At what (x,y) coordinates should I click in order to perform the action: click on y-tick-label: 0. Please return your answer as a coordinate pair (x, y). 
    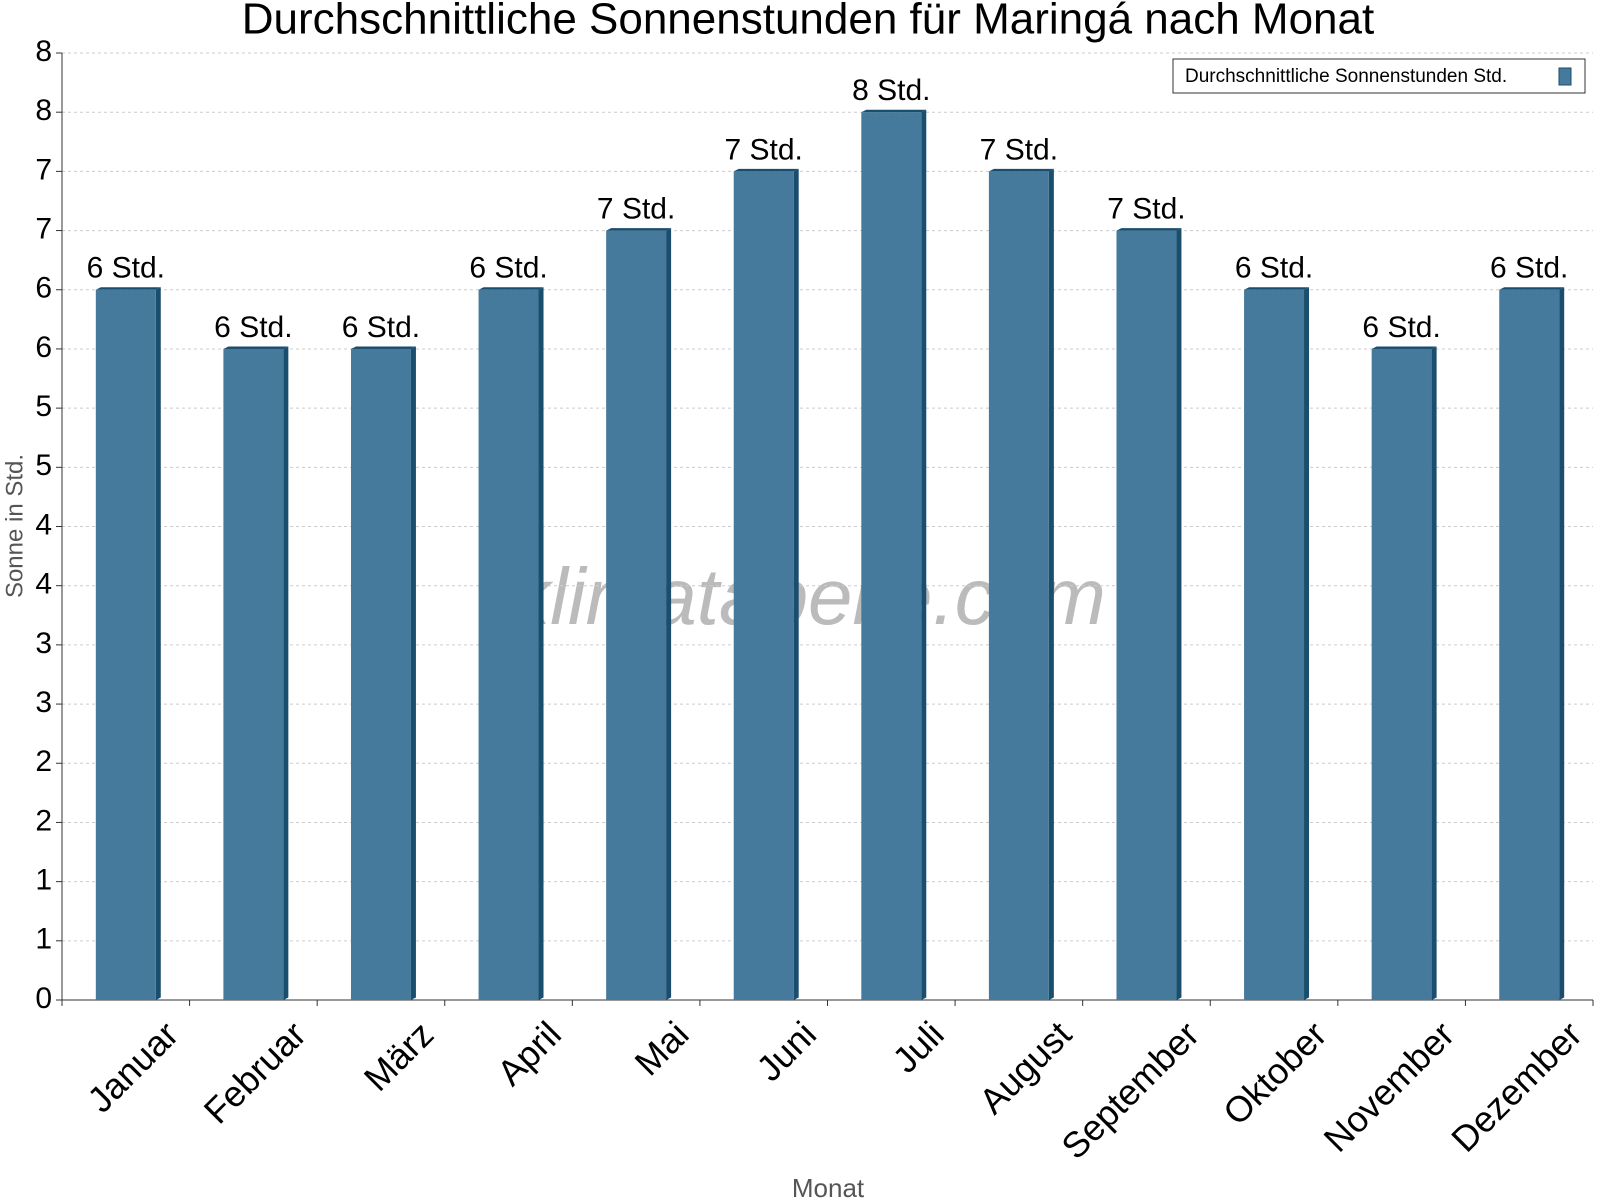
    Looking at the image, I should click on (43, 998).